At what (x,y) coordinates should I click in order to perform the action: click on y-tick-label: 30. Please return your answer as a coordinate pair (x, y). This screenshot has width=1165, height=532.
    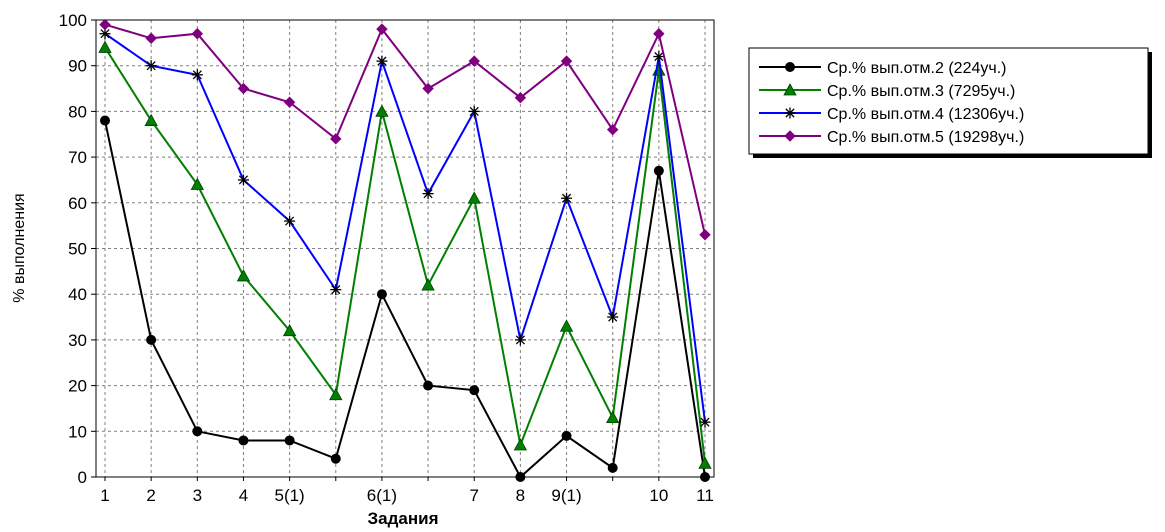
    Looking at the image, I should click on (77, 340).